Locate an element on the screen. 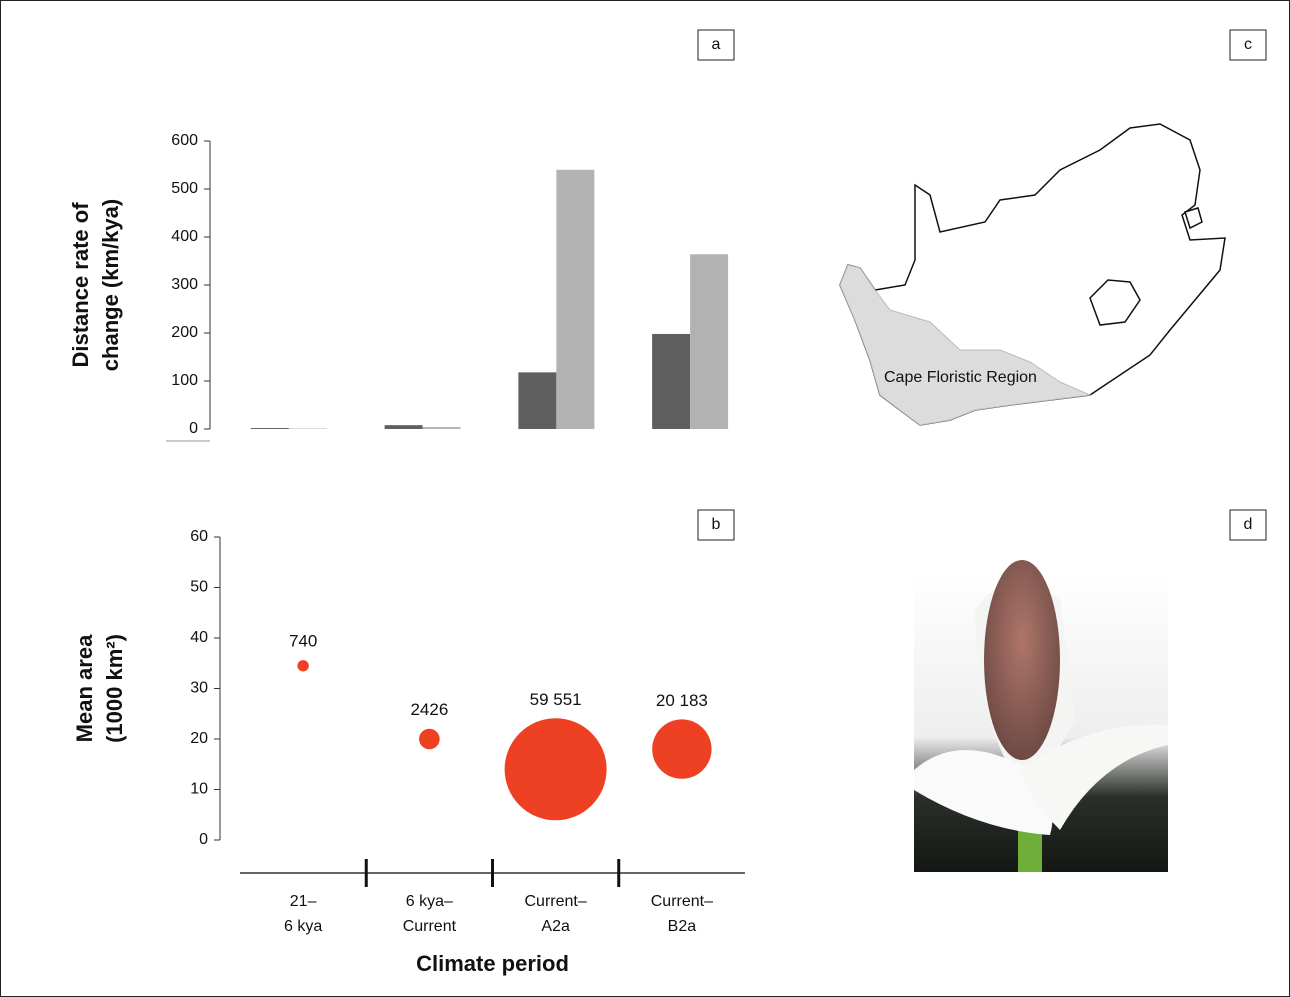  x-tick-label: Current– B2a is located at coordinates (682, 914).